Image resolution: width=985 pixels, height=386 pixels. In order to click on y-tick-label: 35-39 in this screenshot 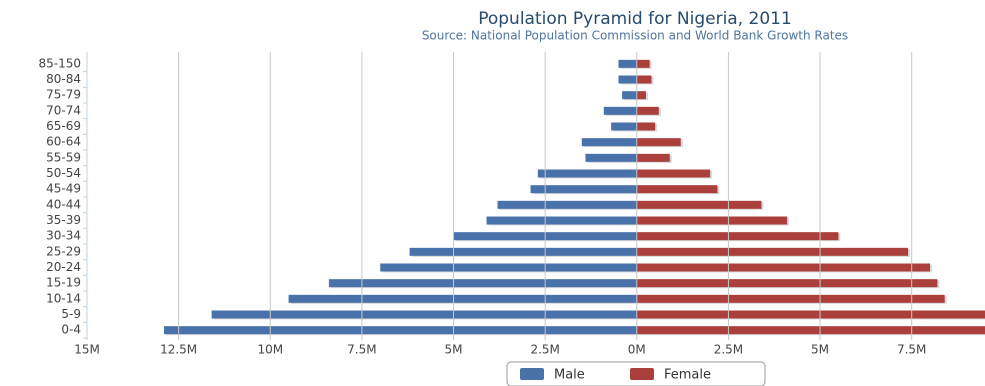, I will do `click(63, 220)`.